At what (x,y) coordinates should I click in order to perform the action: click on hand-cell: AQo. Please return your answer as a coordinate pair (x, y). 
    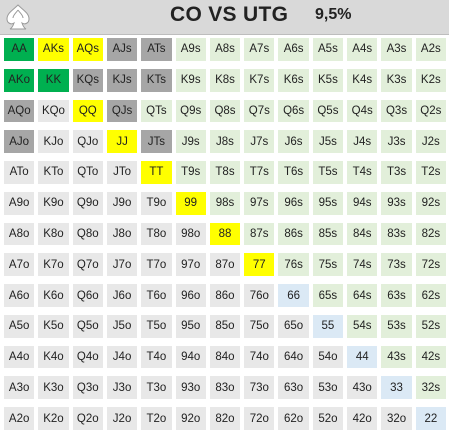
    Looking at the image, I should click on (19, 111).